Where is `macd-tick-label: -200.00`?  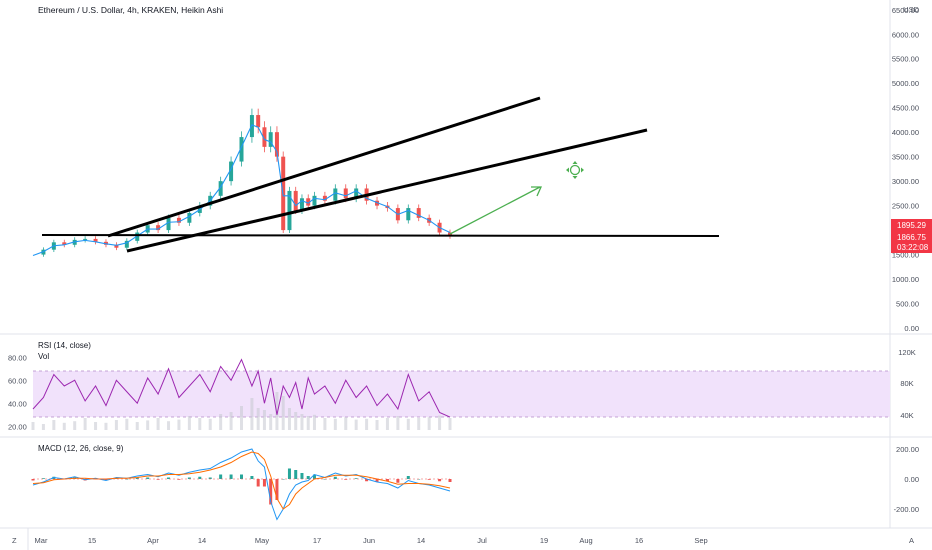 macd-tick-label: -200.00 is located at coordinates (906, 509).